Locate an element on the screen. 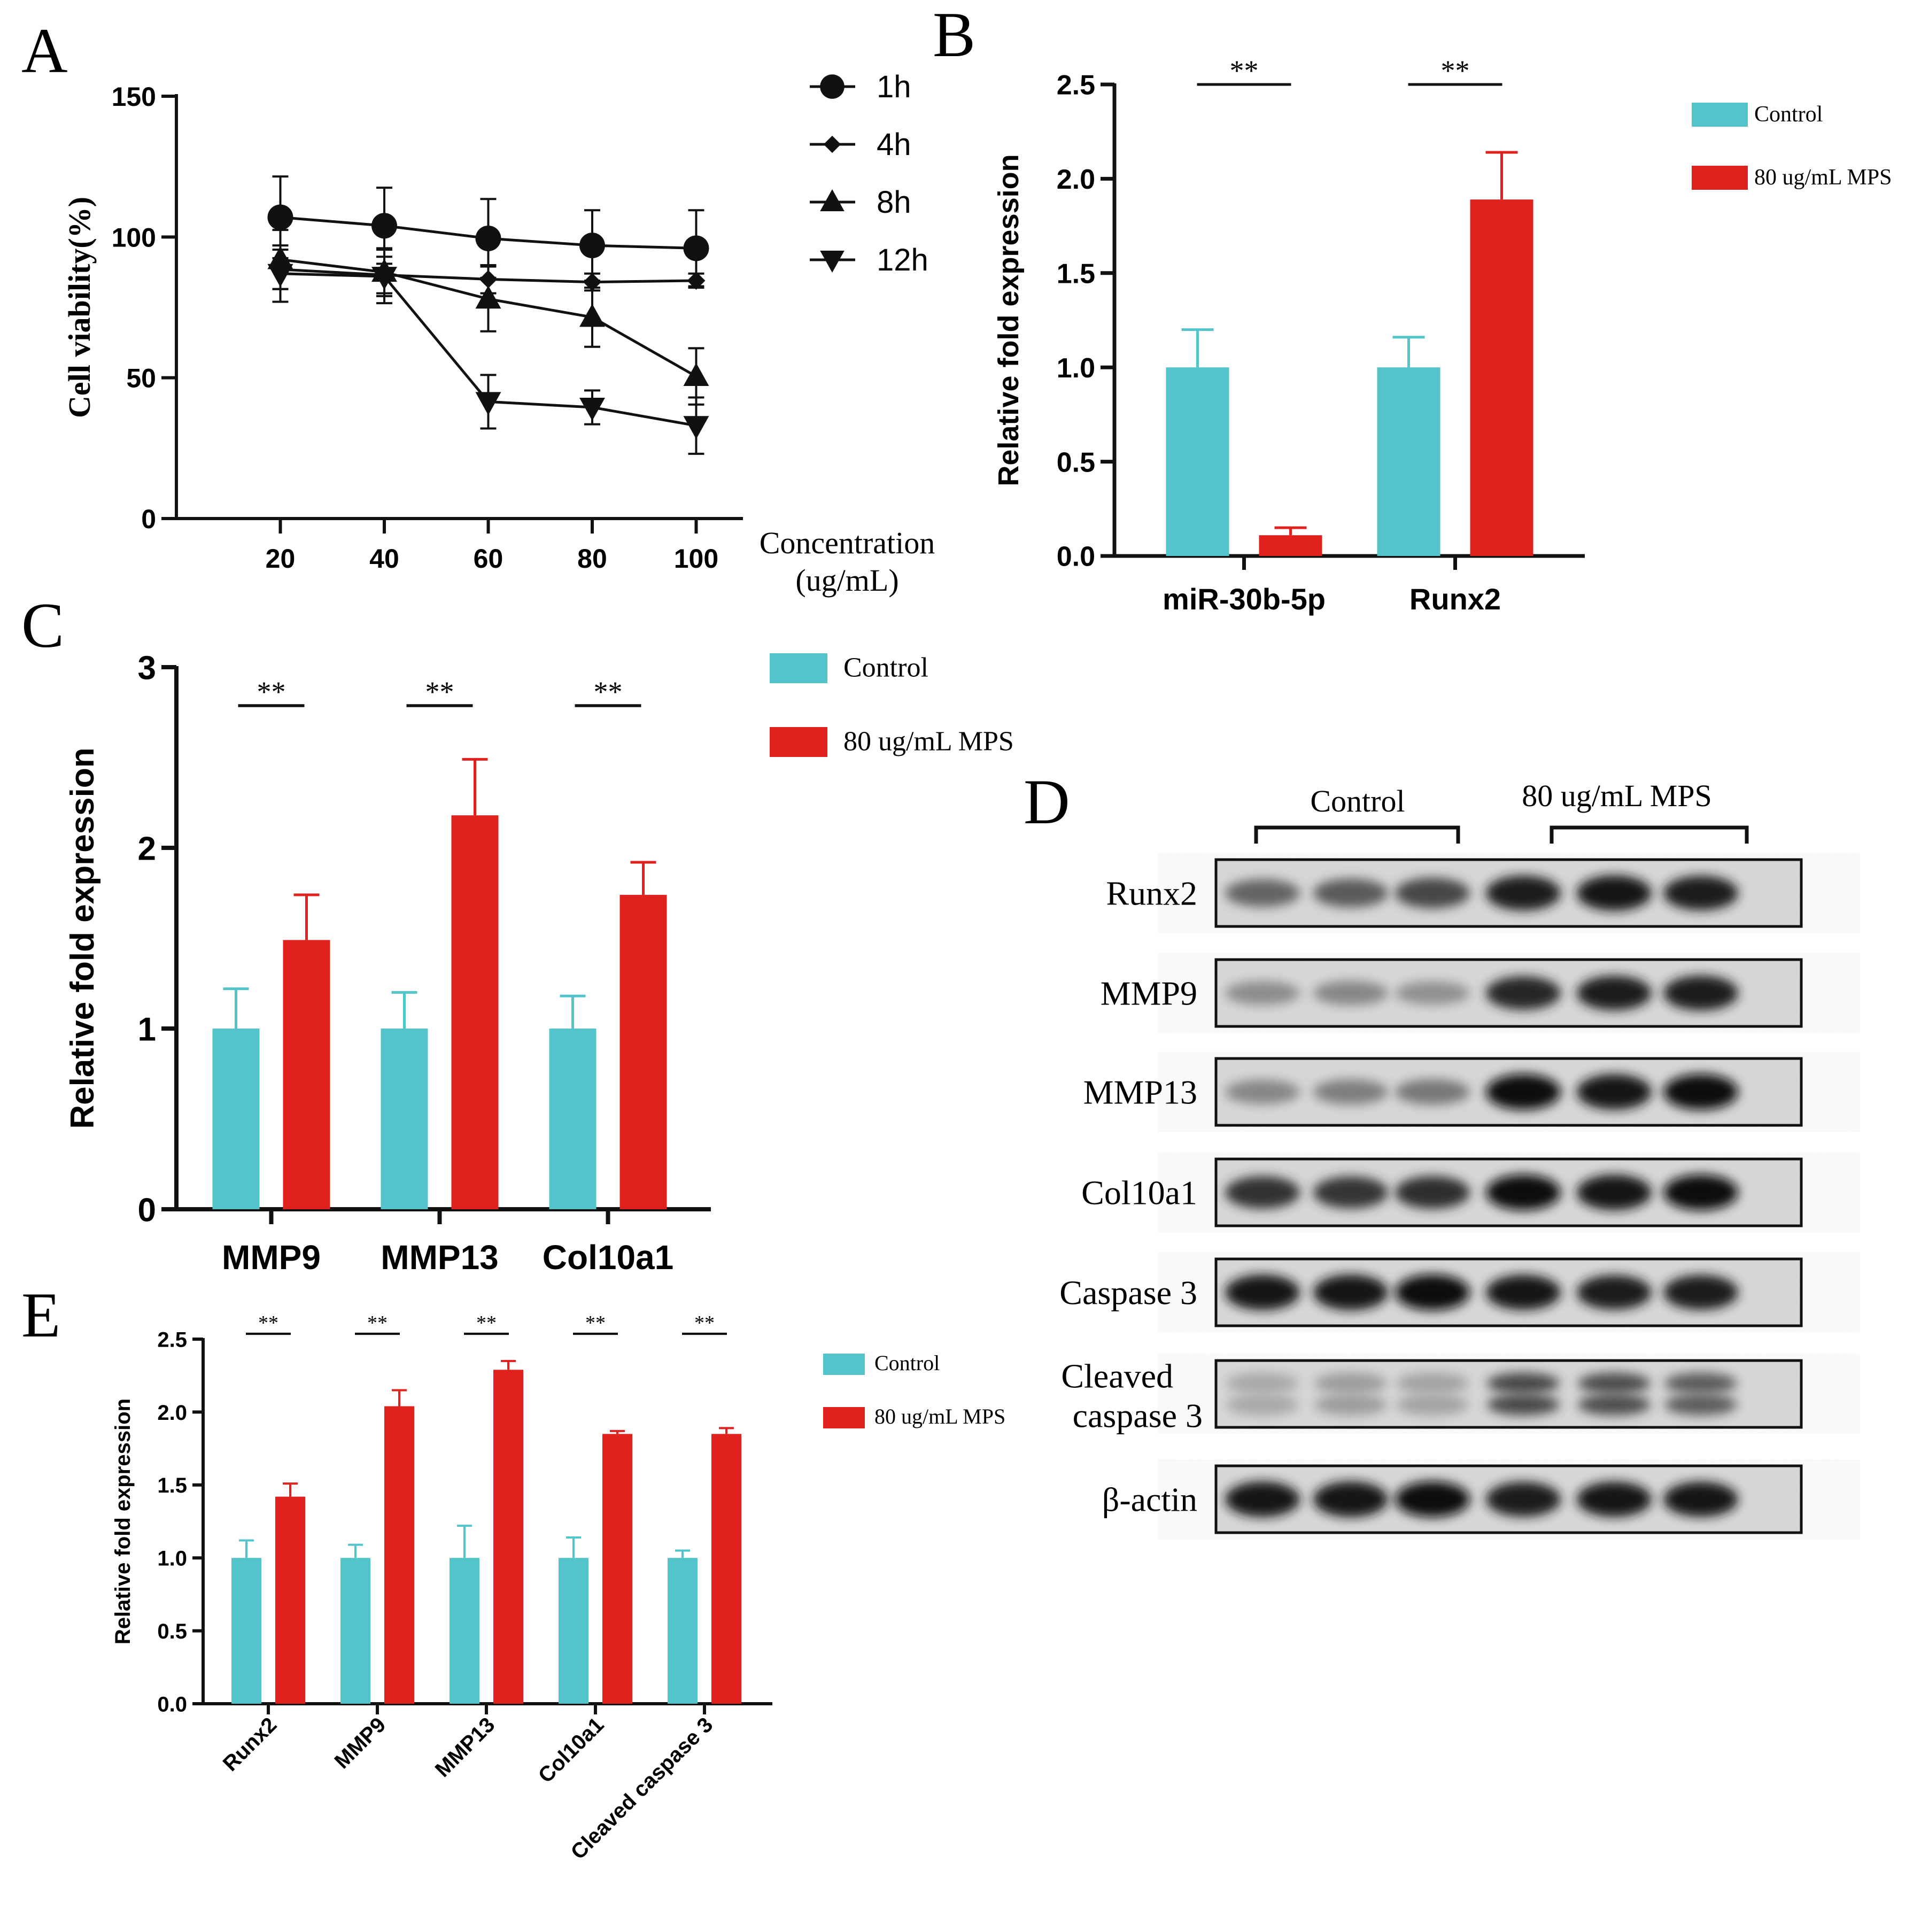  blot-row-label: Cleaved is located at coordinates (1117, 1376).